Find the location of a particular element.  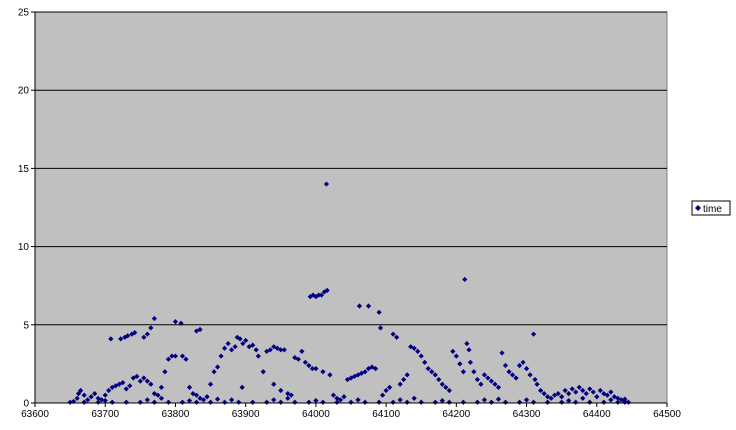

y-tick-label: 25 is located at coordinates (24, 13).